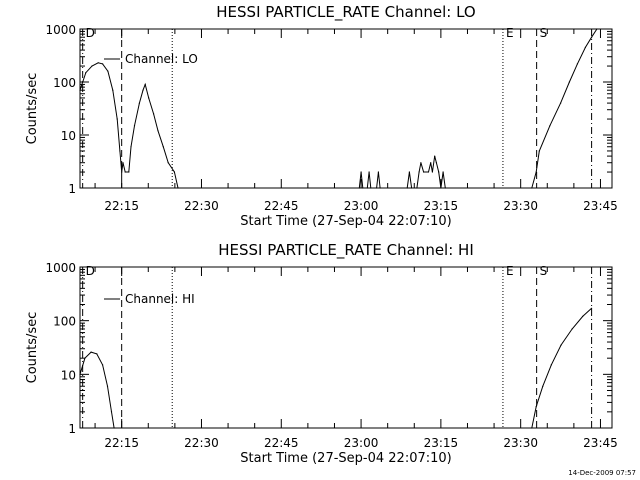 The width and height of the screenshot is (640, 480). What do you see at coordinates (72, 189) in the screenshot?
I see `panel-0-y-tick-label: 1` at bounding box center [72, 189].